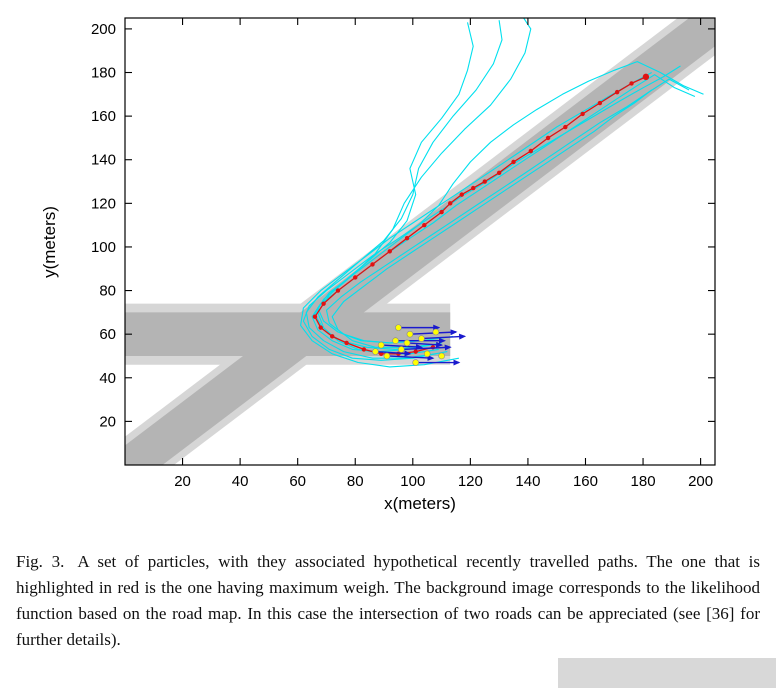 The width and height of the screenshot is (776, 693). I want to click on x-tick-label: 60, so click(297, 481).